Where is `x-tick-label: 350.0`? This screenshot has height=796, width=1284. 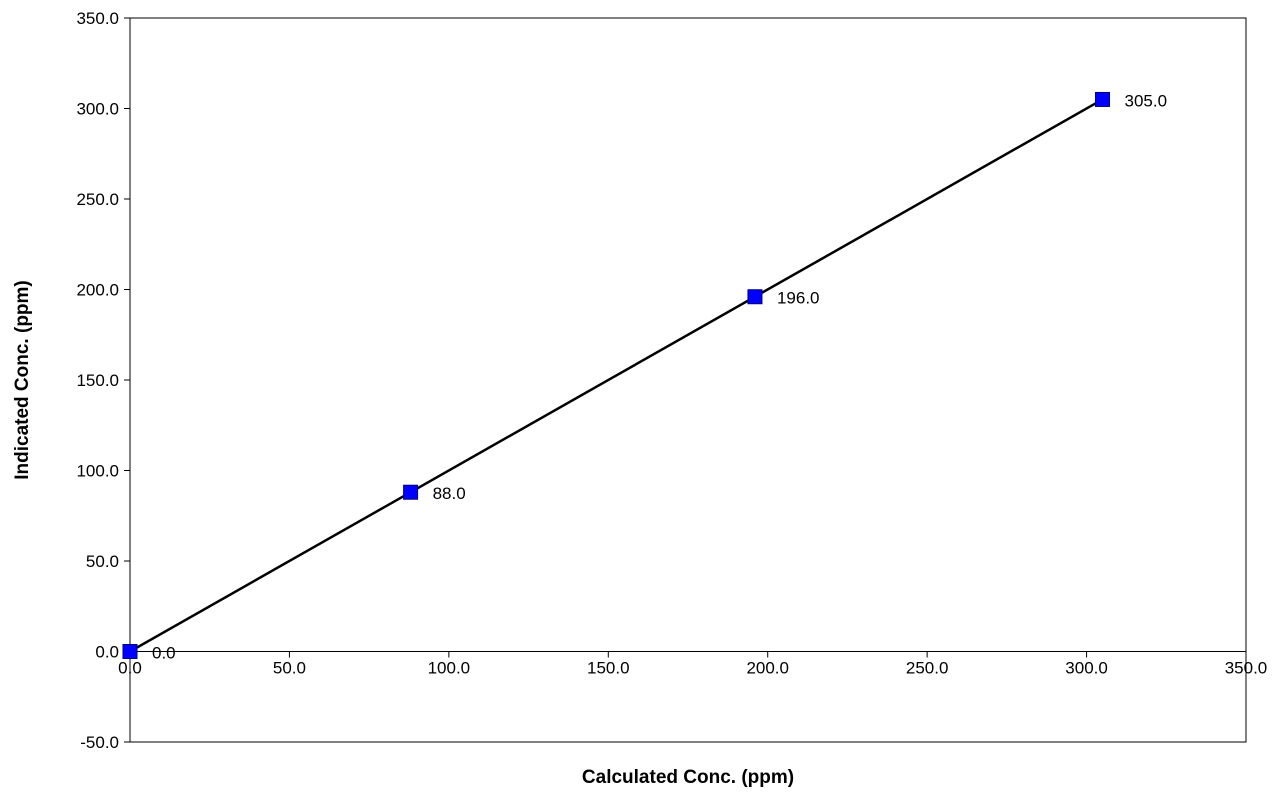 x-tick-label: 350.0 is located at coordinates (1246, 668).